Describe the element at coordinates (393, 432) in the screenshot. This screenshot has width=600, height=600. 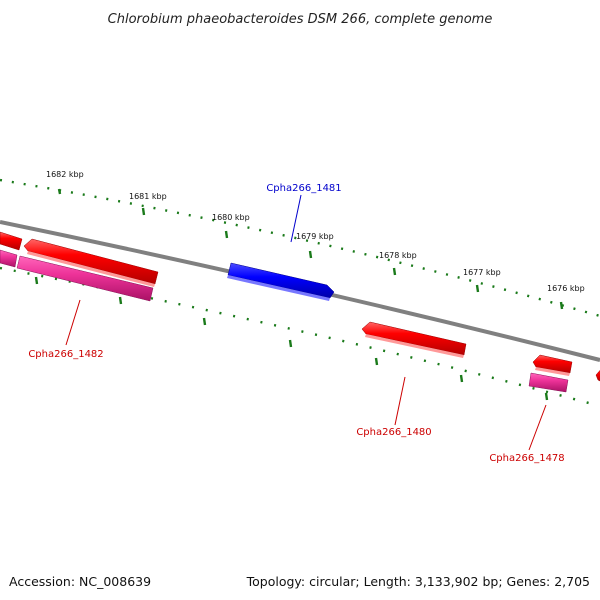
I see `gene-label: Cpha266_1480` at that location.